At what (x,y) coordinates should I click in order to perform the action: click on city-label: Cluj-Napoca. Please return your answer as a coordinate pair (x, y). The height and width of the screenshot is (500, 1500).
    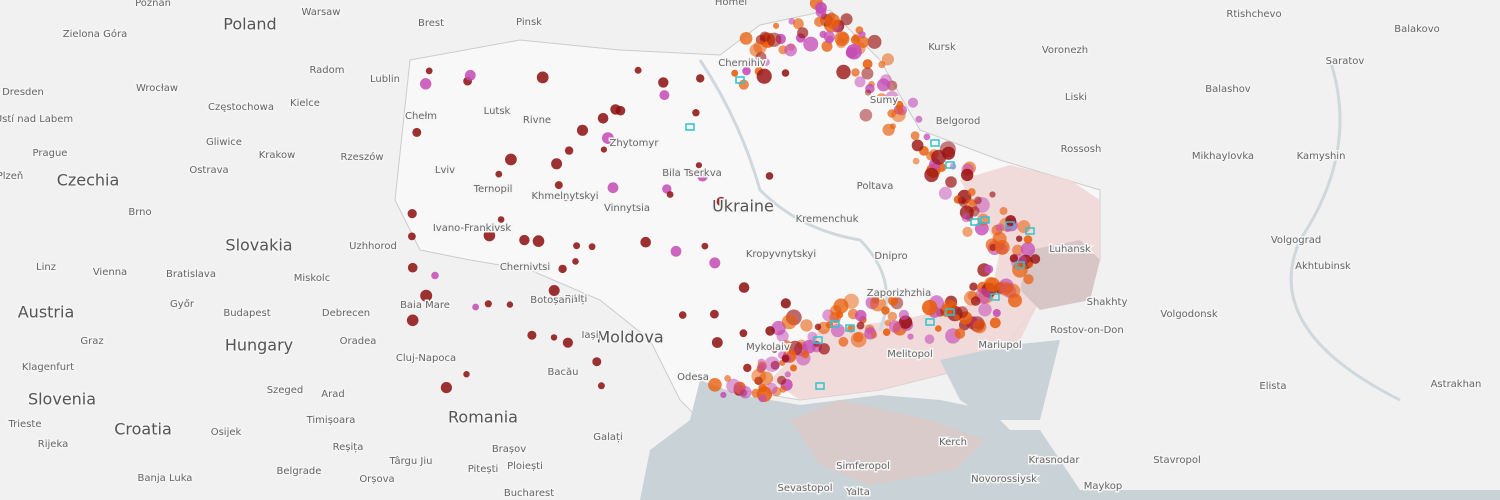
    Looking at the image, I should click on (426, 358).